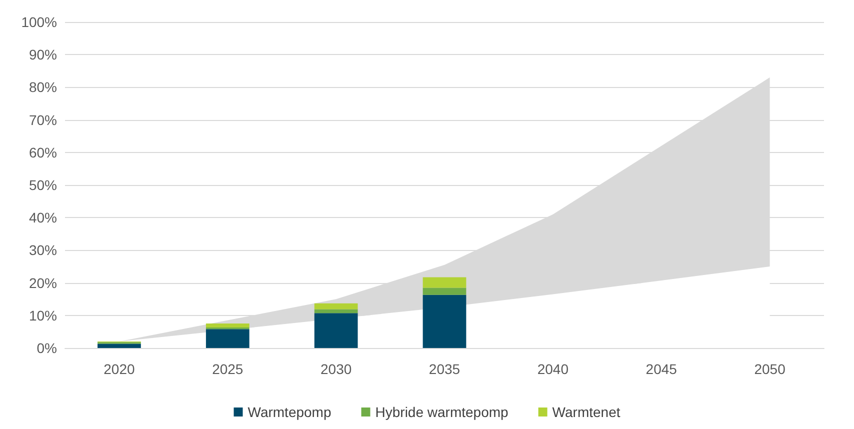 Image resolution: width=854 pixels, height=429 pixels. I want to click on y-tick-label: 100%, so click(39, 22).